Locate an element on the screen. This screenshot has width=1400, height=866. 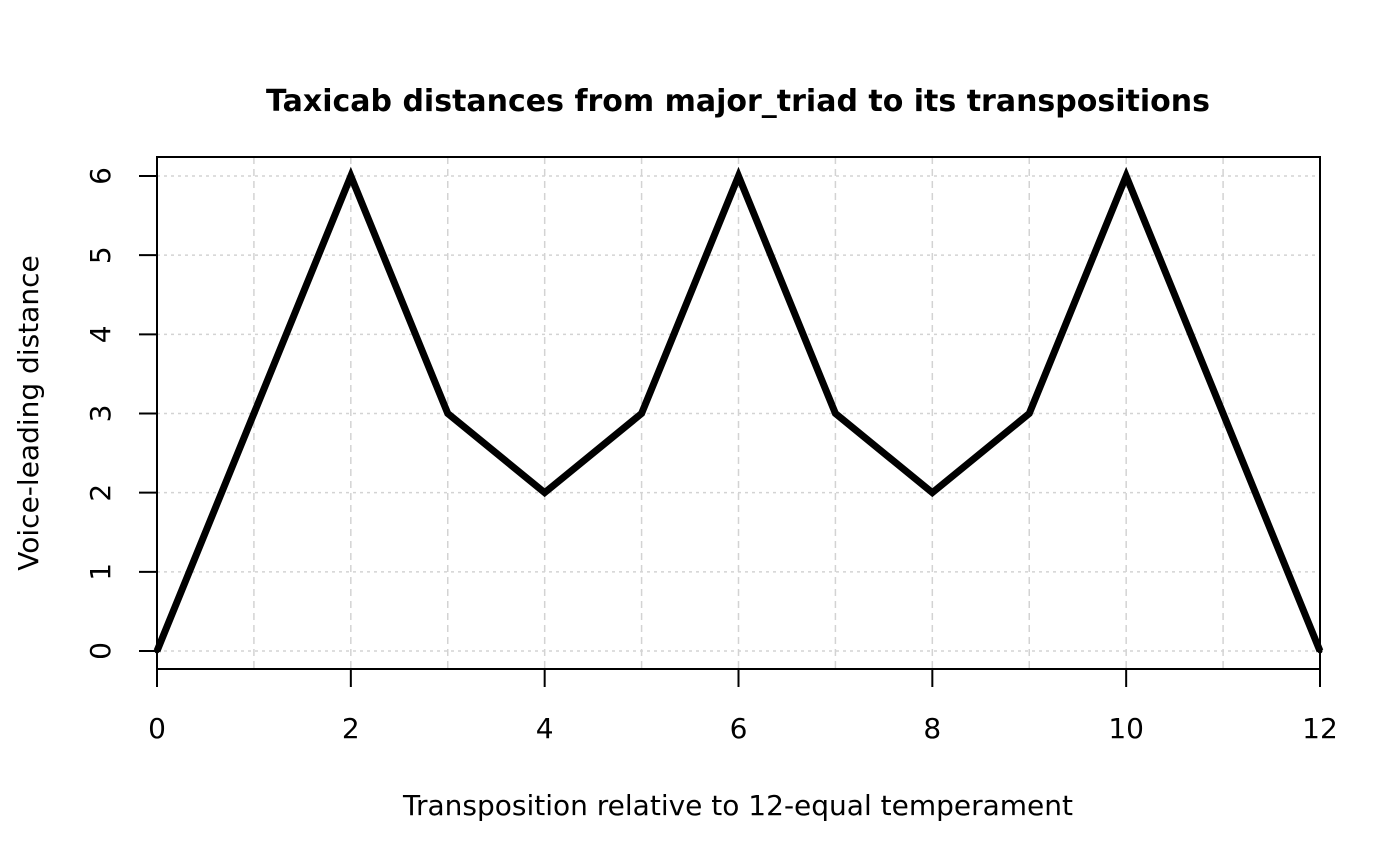
x-tick-label: 2 is located at coordinates (351, 728).